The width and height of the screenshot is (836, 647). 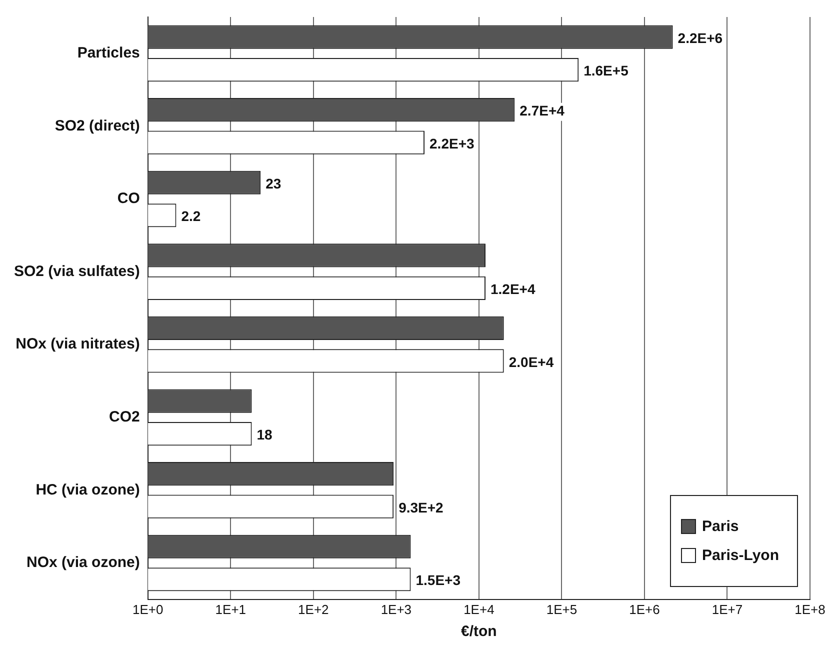 What do you see at coordinates (148, 609) in the screenshot?
I see `x-tick-label: 1E+0` at bounding box center [148, 609].